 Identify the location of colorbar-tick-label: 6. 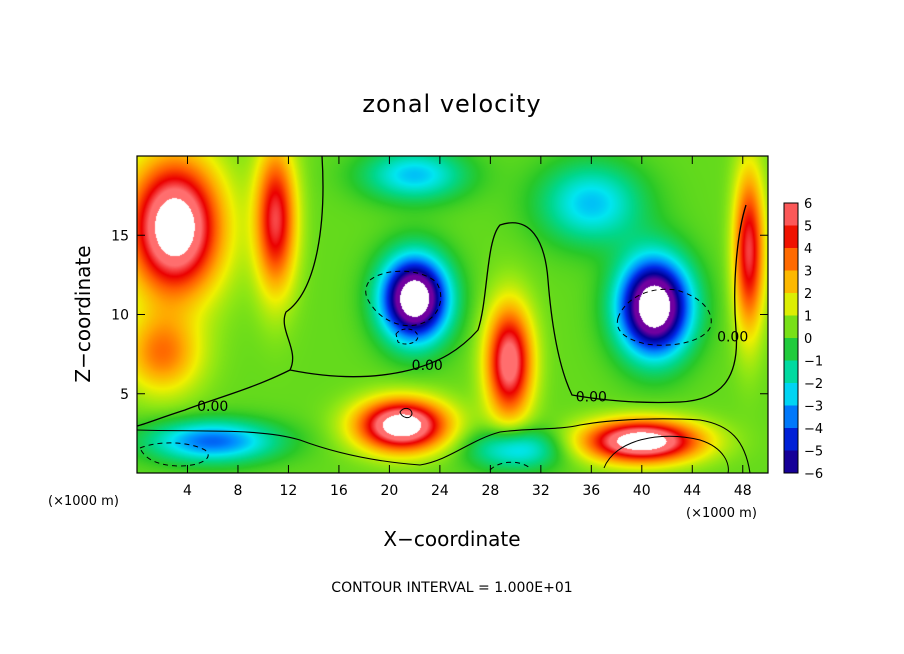
(808, 204).